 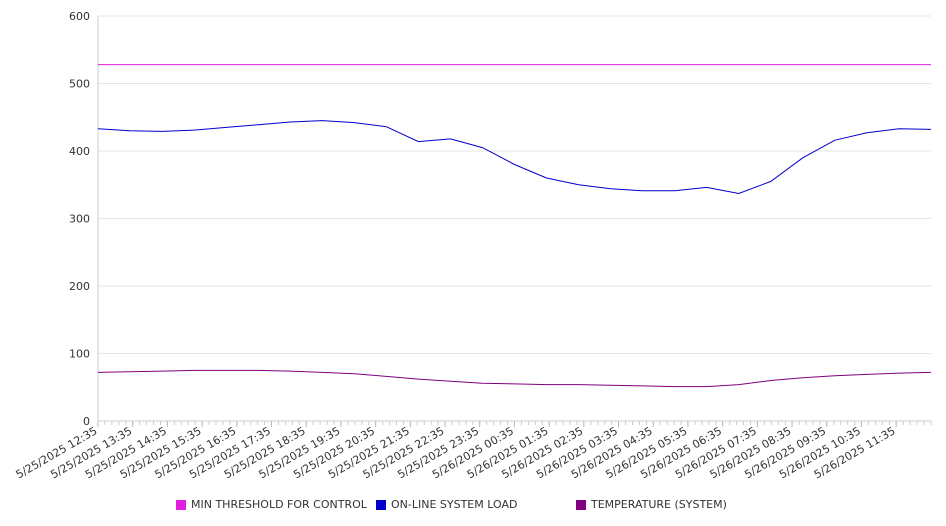 What do you see at coordinates (79, 151) in the screenshot?
I see `y-tick-label: 400` at bounding box center [79, 151].